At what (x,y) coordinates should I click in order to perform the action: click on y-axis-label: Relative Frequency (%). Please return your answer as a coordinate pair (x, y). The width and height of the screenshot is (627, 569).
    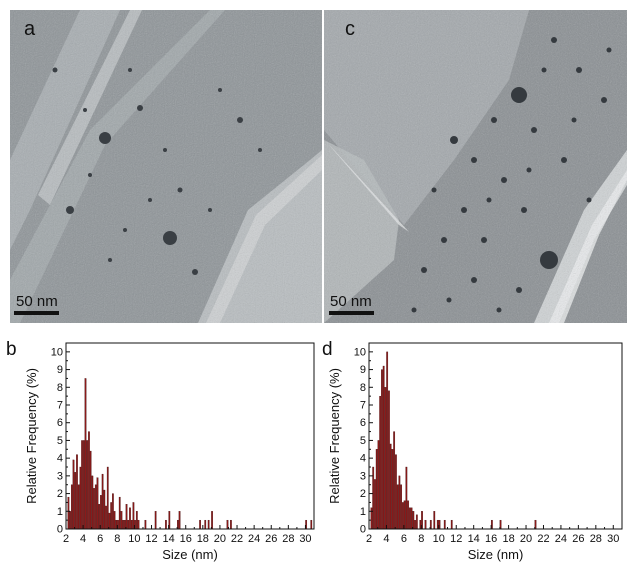
    Looking at the image, I should click on (31, 436).